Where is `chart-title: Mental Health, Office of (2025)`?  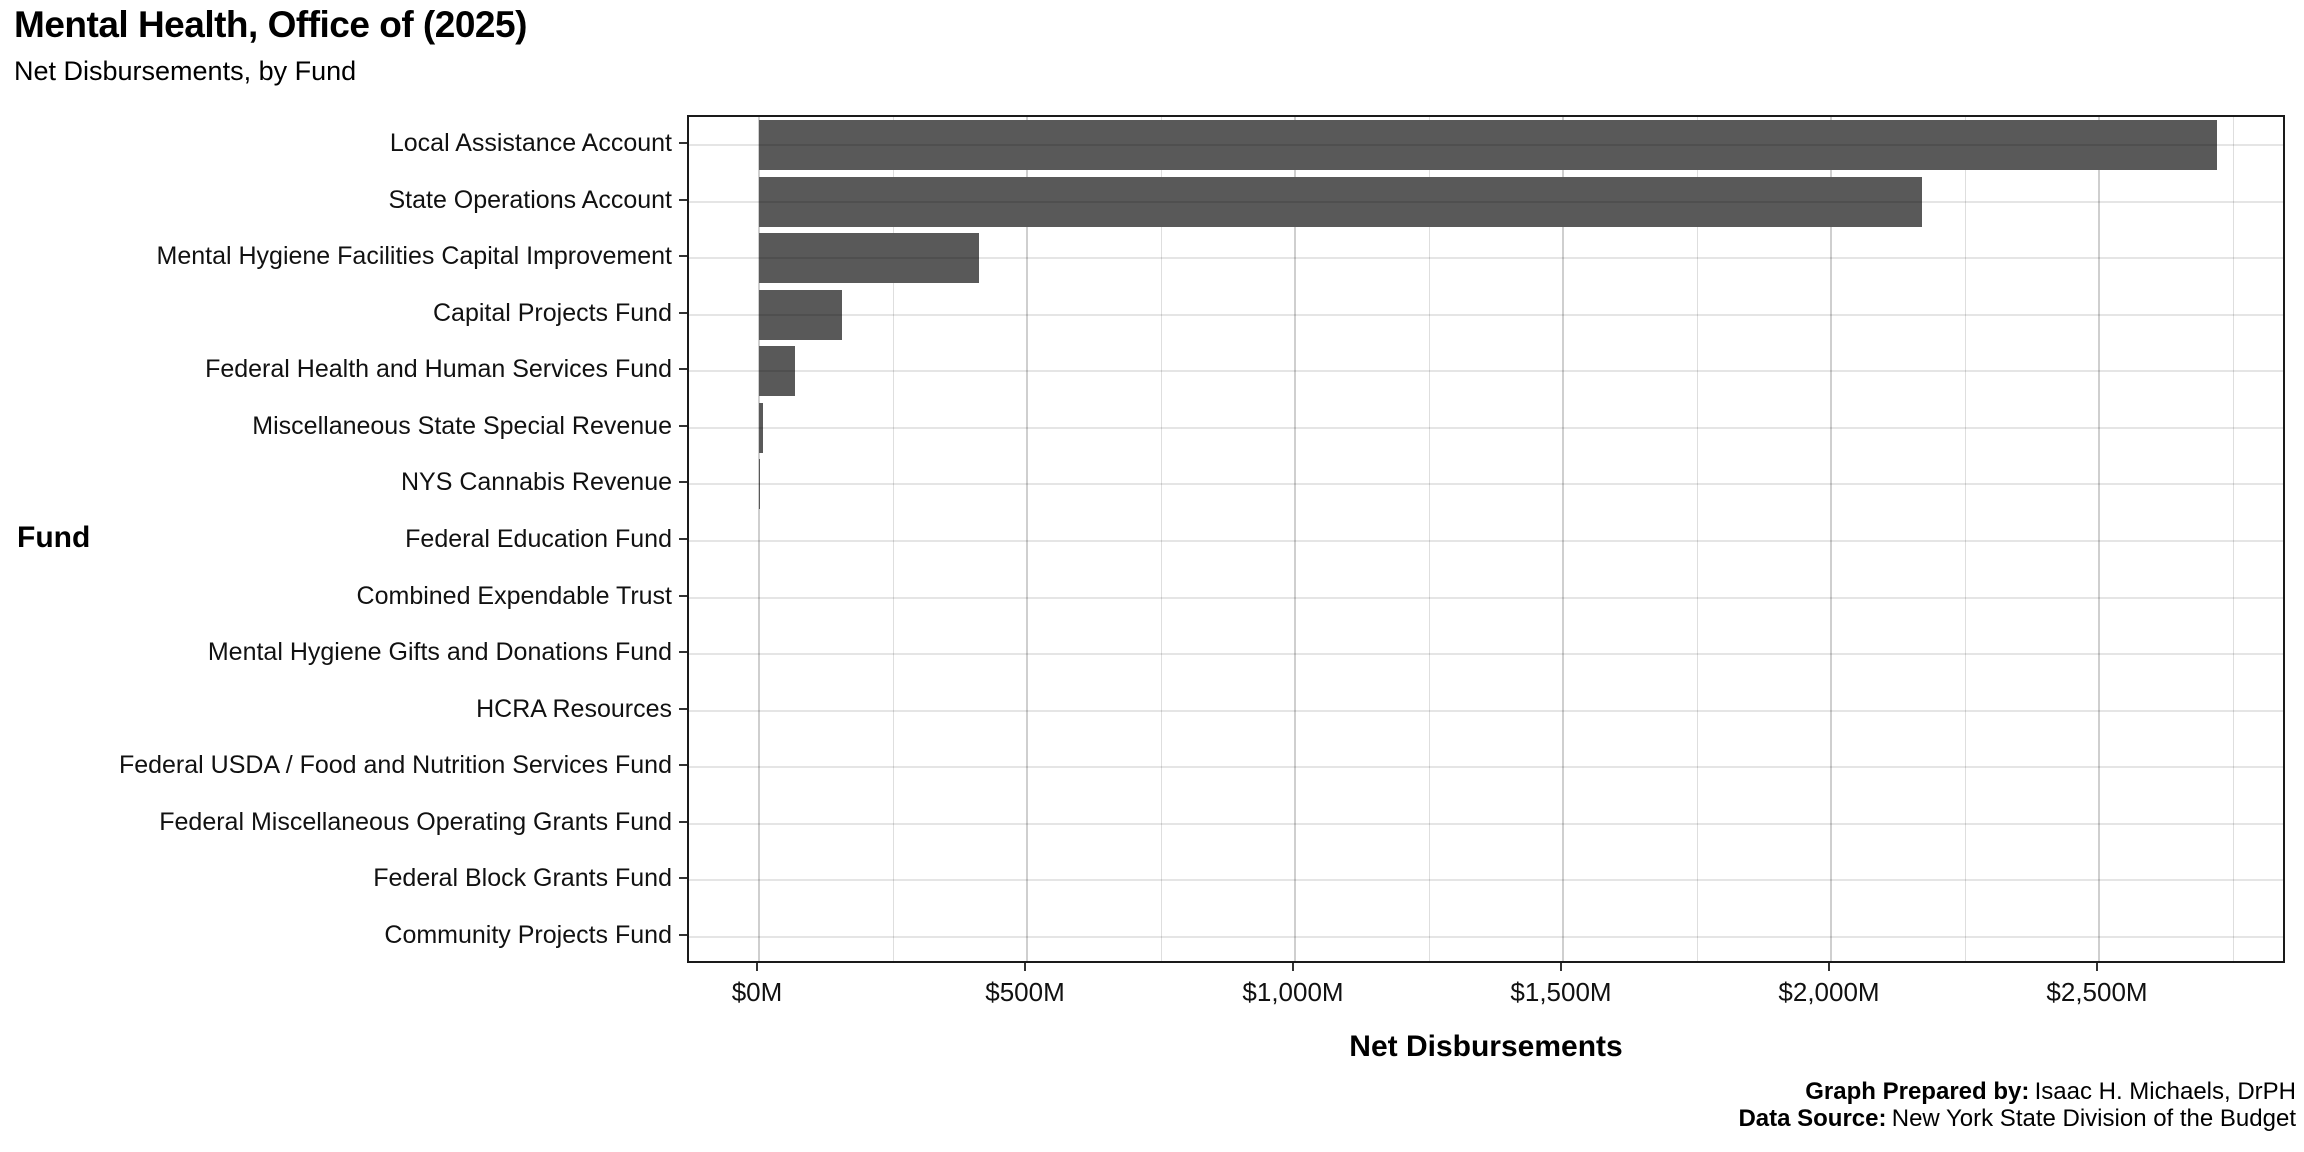
chart-title: Mental Health, Office of (2025) is located at coordinates (270, 24).